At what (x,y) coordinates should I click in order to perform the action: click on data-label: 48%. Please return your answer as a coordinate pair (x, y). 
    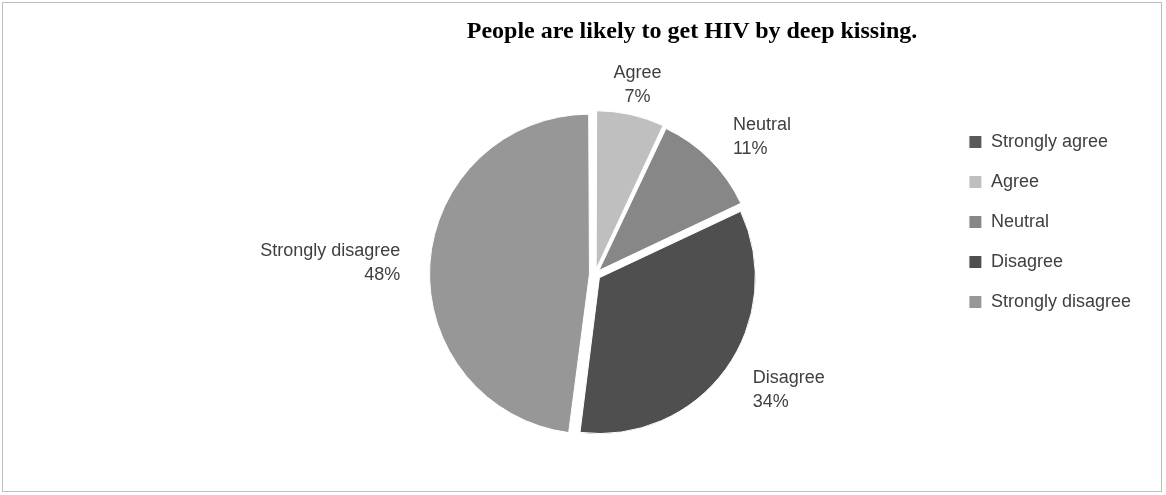
    Looking at the image, I should click on (382, 274).